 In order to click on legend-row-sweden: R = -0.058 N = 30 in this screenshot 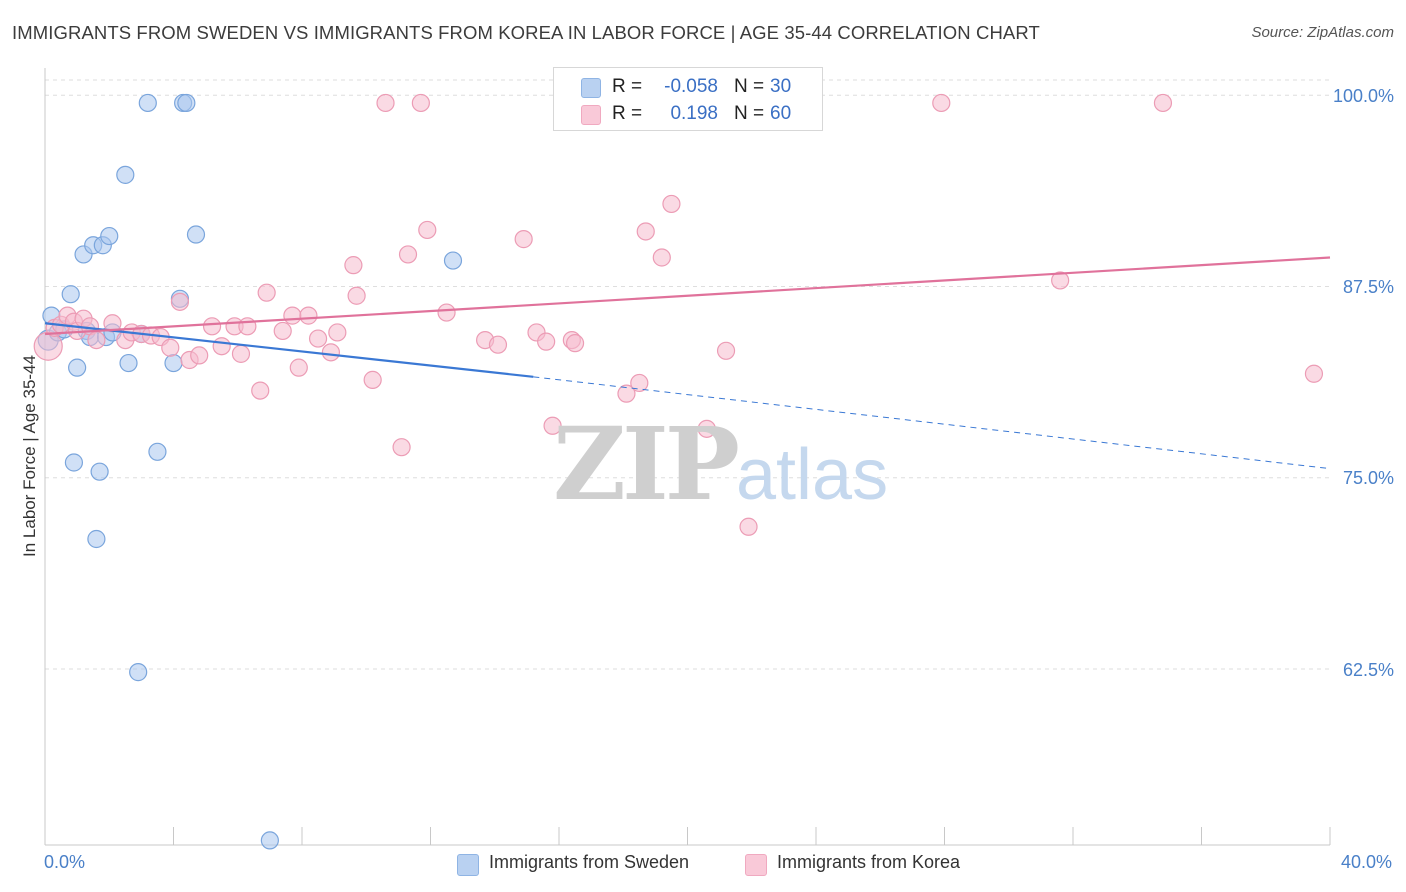, I will do `click(688, 87)`.